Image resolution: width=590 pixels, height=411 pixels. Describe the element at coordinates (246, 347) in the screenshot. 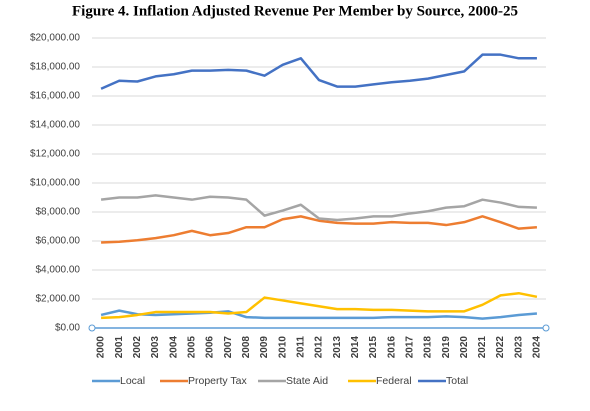

I see `x-tick-label: 2008` at that location.